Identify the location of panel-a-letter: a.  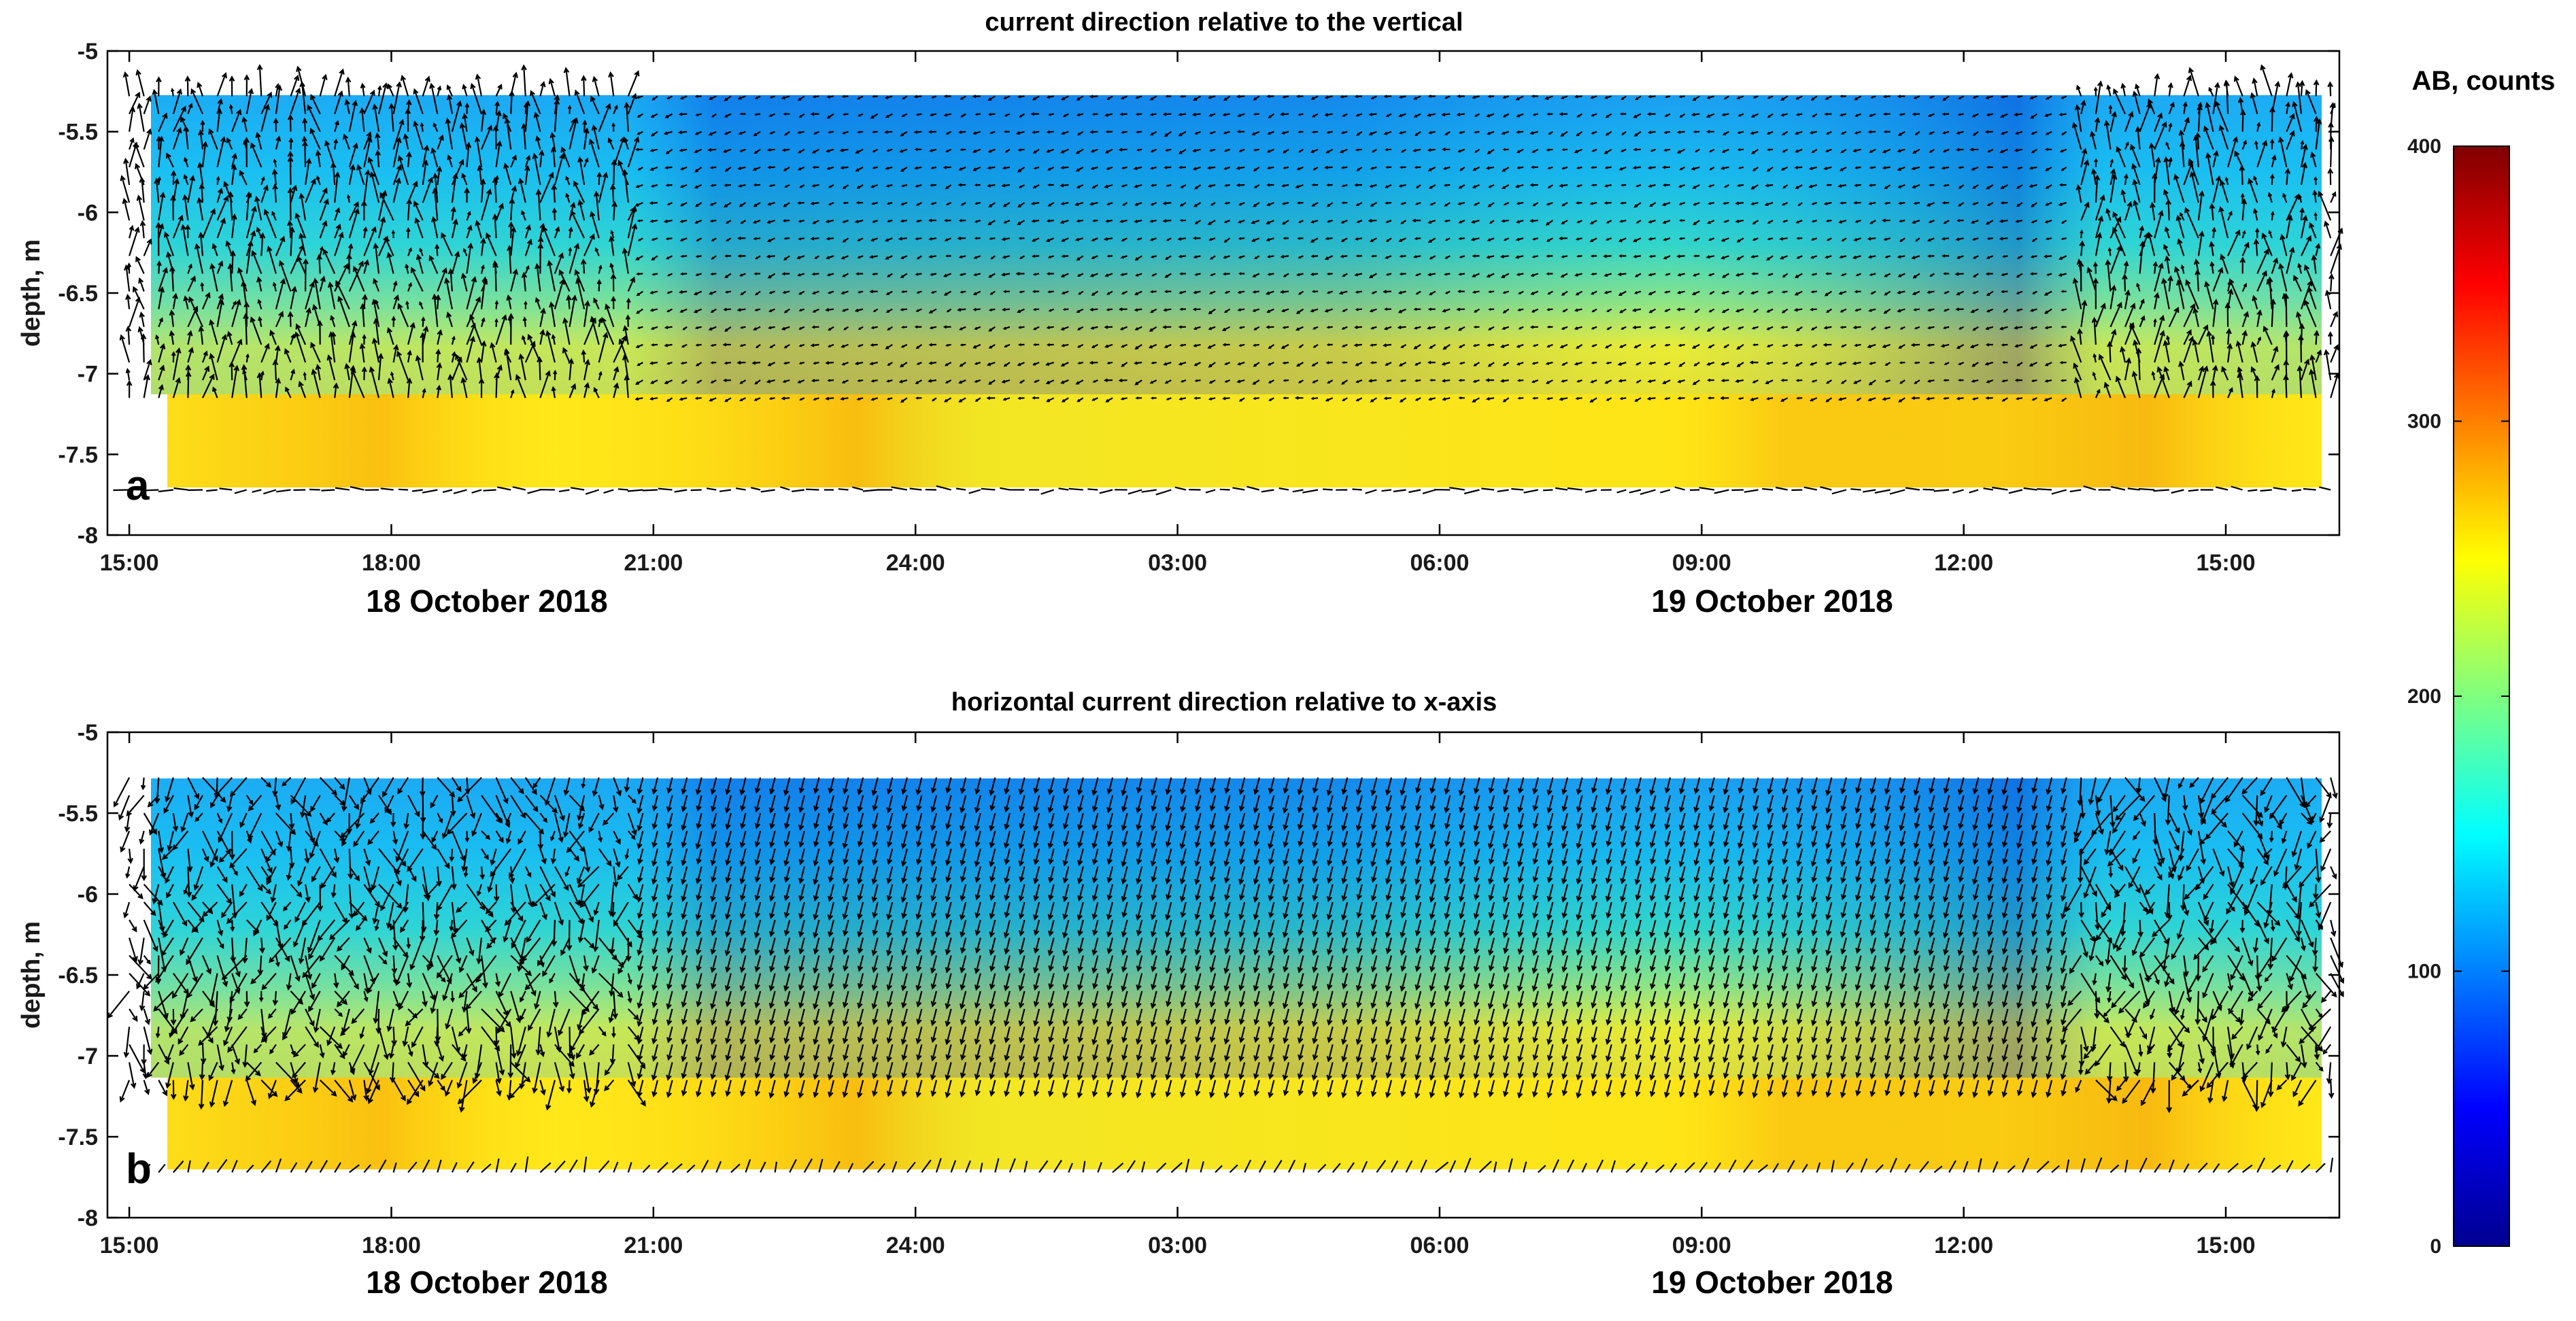
(138, 485).